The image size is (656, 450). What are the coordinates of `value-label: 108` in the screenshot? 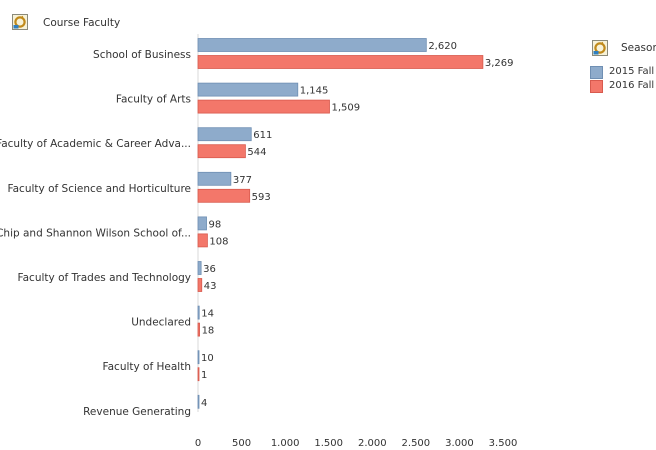 It's located at (218, 241).